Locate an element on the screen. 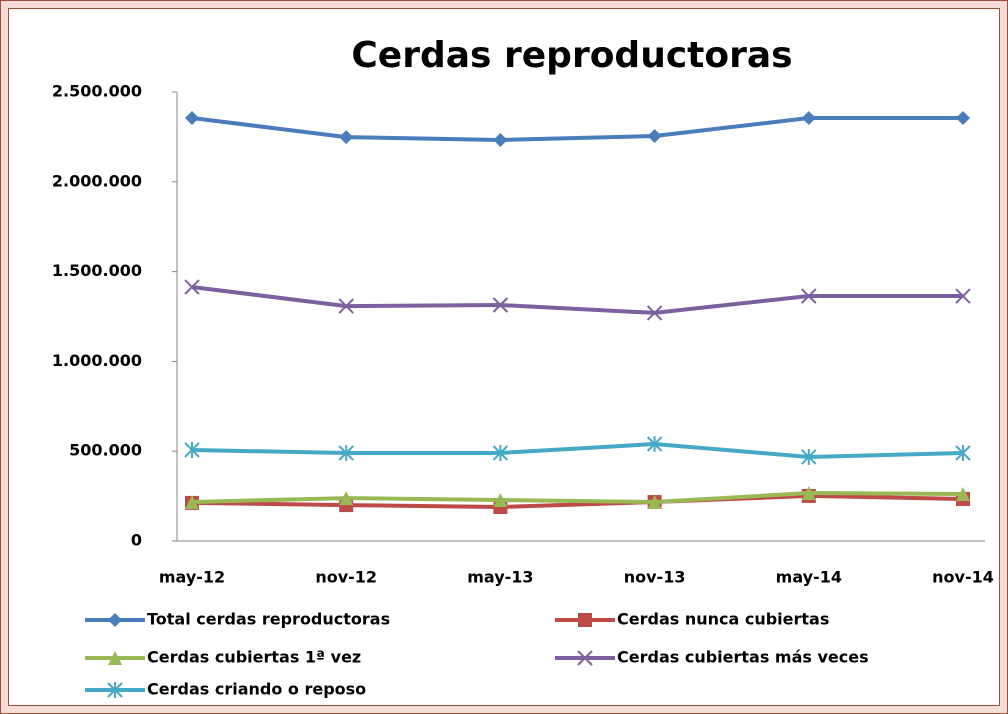 The image size is (1008, 714). x-tick-label: nov-14 is located at coordinates (963, 577).